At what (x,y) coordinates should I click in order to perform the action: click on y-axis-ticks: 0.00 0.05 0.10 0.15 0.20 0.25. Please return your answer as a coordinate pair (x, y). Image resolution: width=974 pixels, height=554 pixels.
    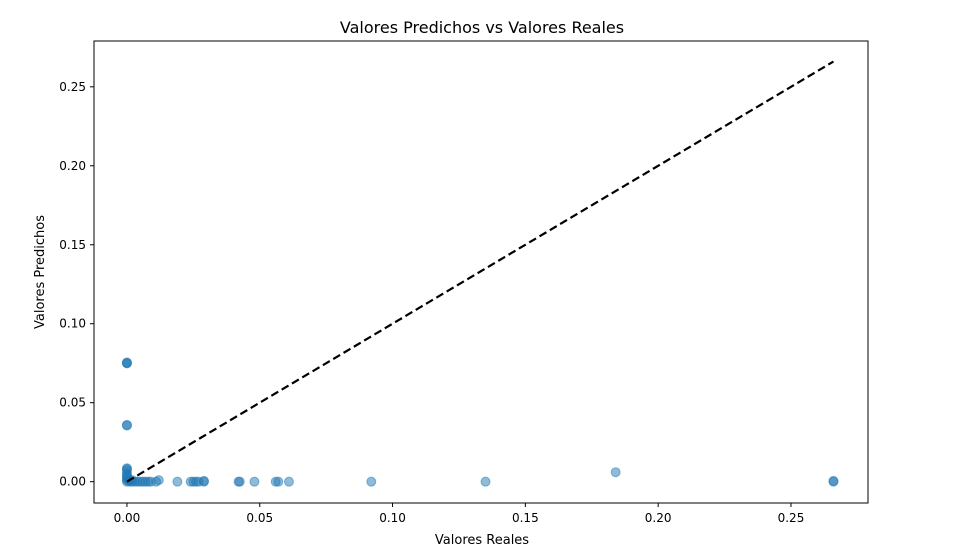
    Looking at the image, I should click on (76, 284).